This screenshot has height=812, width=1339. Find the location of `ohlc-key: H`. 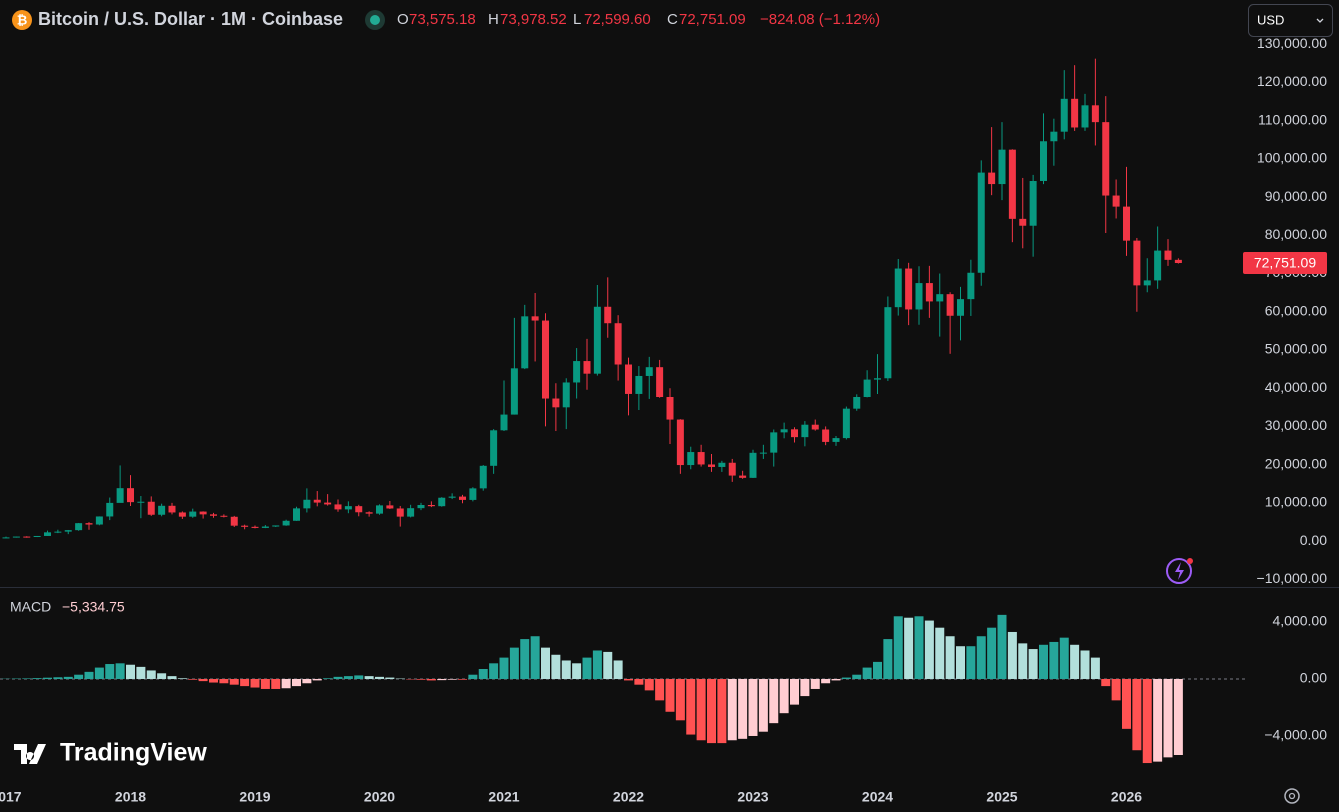

ohlc-key: H is located at coordinates (493, 19).